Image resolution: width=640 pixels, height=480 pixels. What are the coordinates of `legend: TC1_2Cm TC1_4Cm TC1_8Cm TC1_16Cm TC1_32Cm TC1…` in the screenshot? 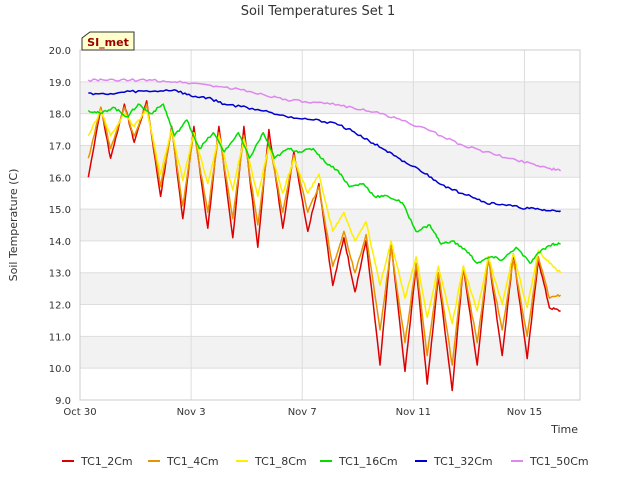 It's located at (325, 461).